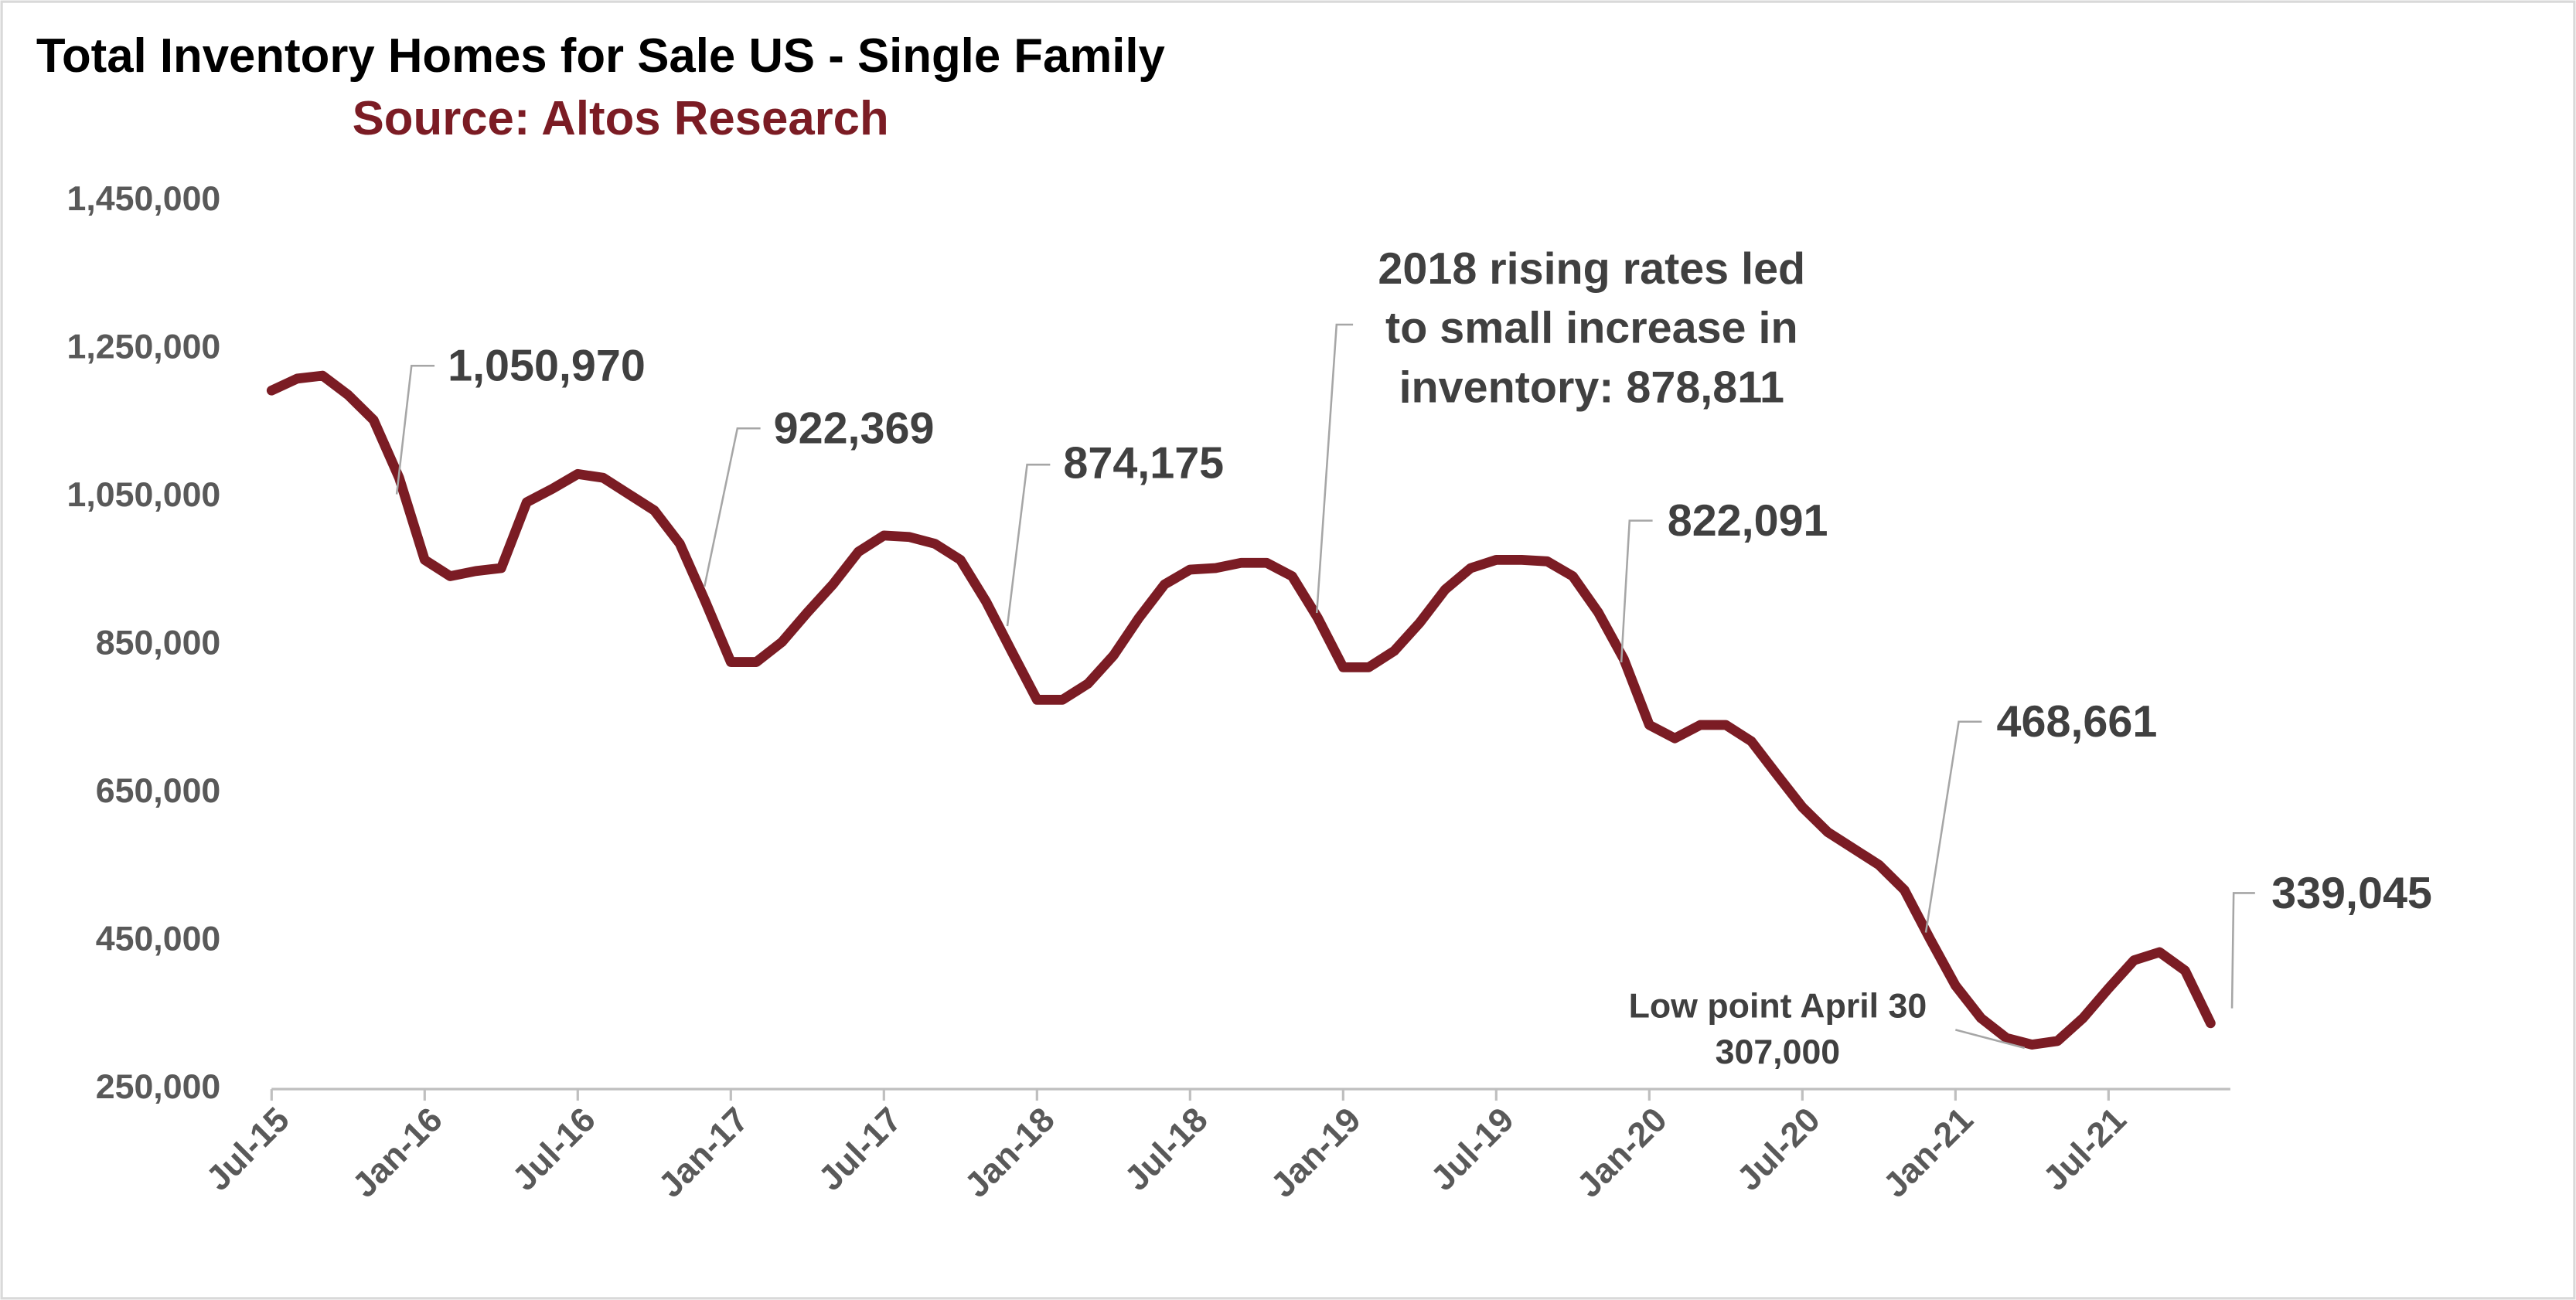 Image resolution: width=2576 pixels, height=1300 pixels. What do you see at coordinates (1591, 328) in the screenshot?
I see `annotation: to small increase in` at bounding box center [1591, 328].